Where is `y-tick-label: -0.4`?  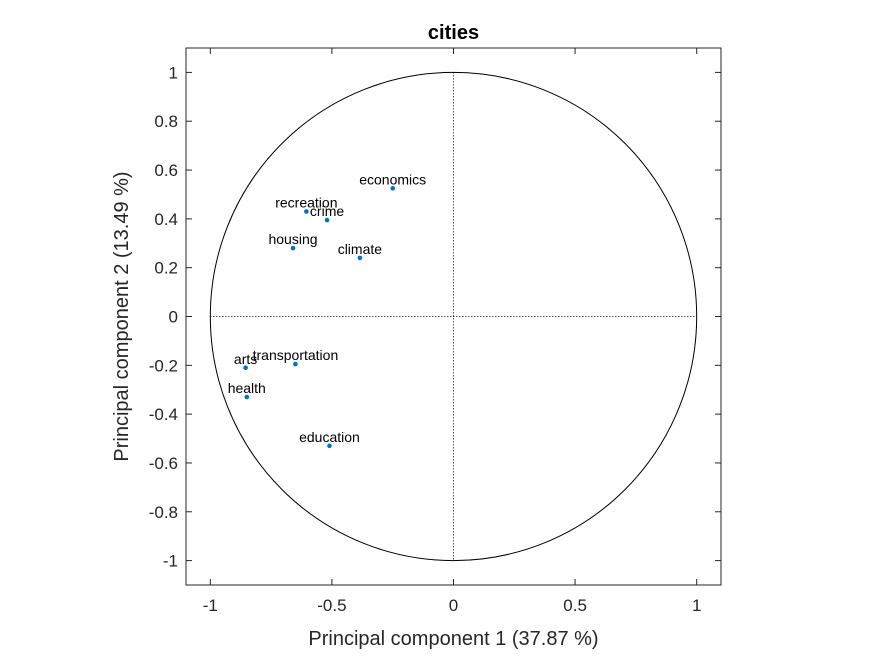
y-tick-label: -0.4 is located at coordinates (163, 414).